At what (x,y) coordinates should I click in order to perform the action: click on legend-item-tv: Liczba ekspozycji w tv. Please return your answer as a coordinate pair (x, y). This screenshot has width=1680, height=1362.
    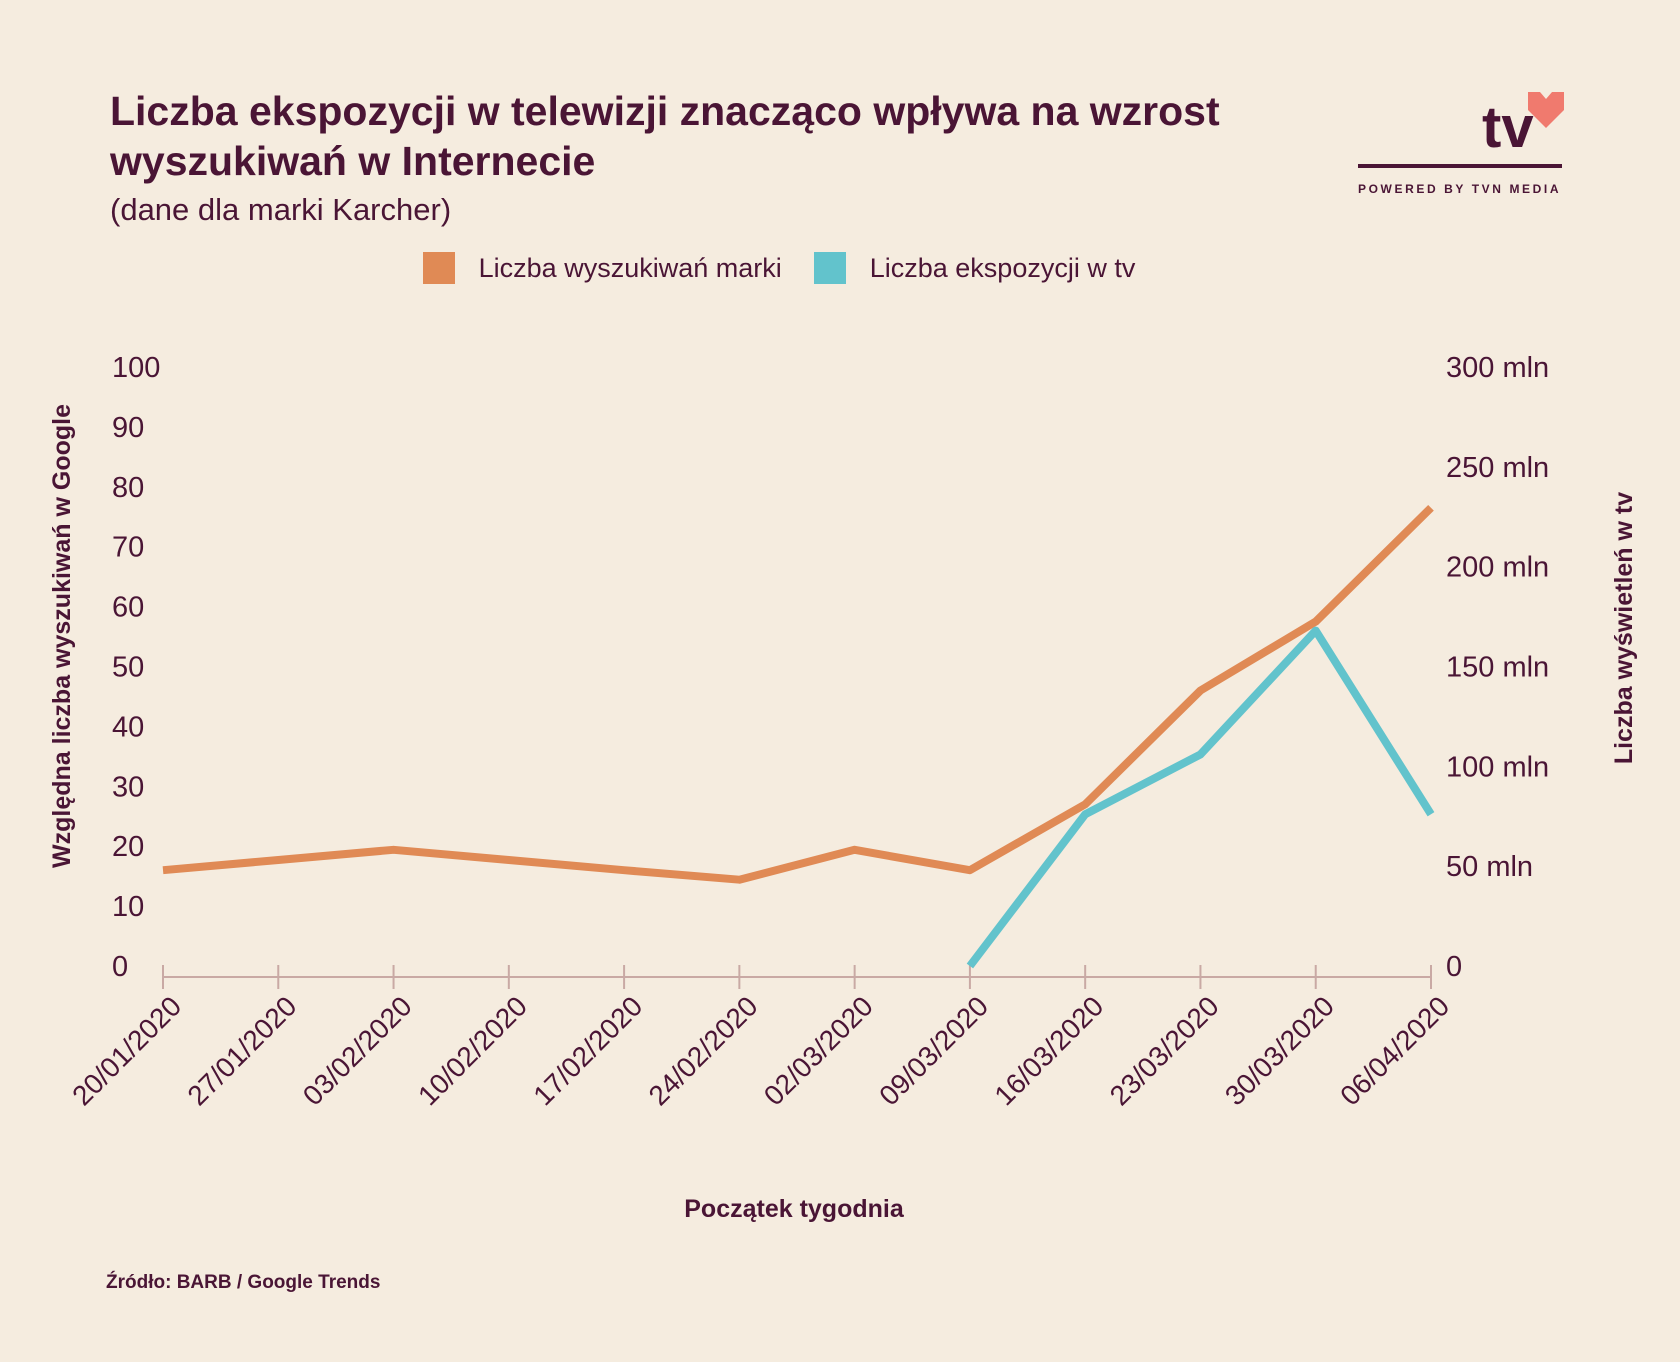
    Looking at the image, I should click on (974, 268).